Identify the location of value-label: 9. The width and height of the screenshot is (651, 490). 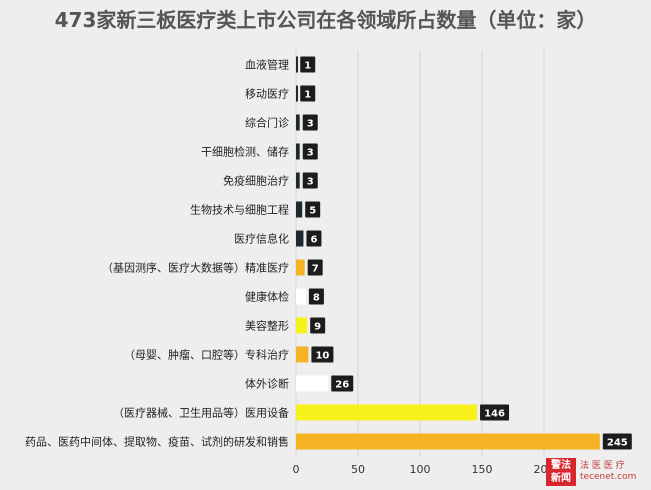
(317, 327).